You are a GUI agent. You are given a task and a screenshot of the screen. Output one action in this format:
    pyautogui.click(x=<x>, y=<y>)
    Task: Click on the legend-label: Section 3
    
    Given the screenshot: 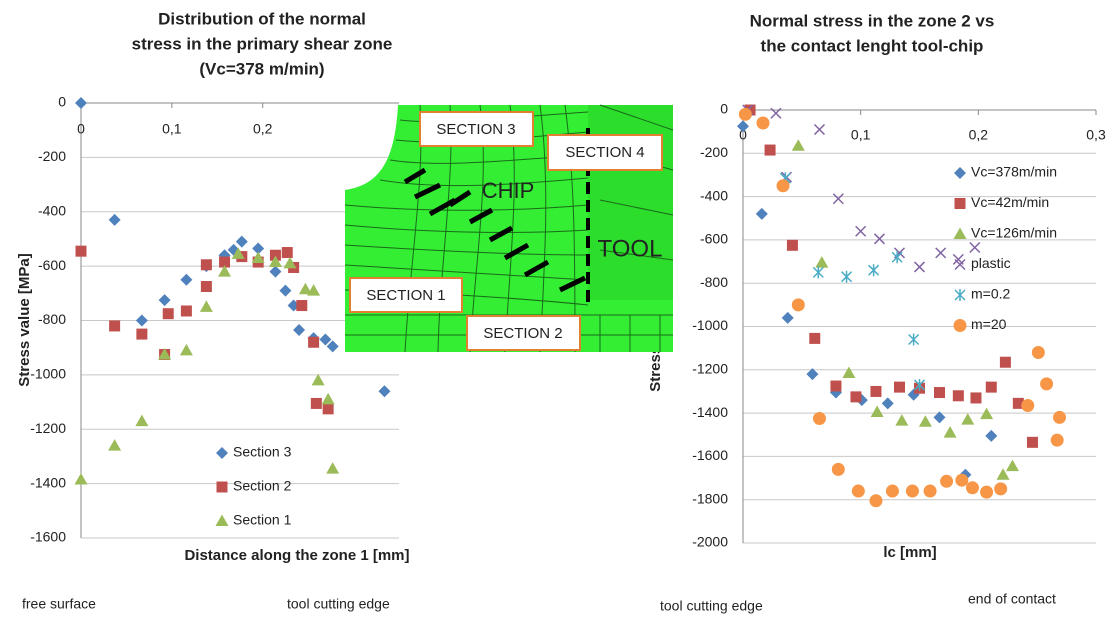 What is the action you would take?
    pyautogui.click(x=262, y=452)
    